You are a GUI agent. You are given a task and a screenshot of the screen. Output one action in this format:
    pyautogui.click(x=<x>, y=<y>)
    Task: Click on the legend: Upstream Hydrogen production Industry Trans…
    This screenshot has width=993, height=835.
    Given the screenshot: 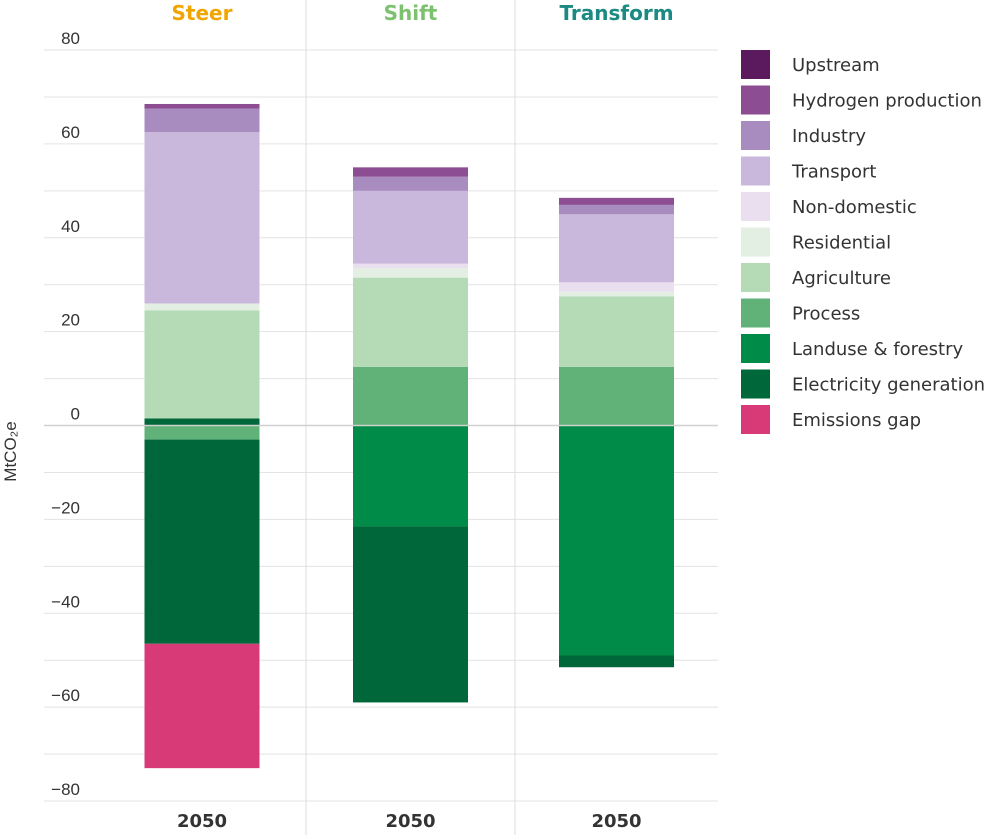 What is the action you would take?
    pyautogui.click(x=863, y=242)
    